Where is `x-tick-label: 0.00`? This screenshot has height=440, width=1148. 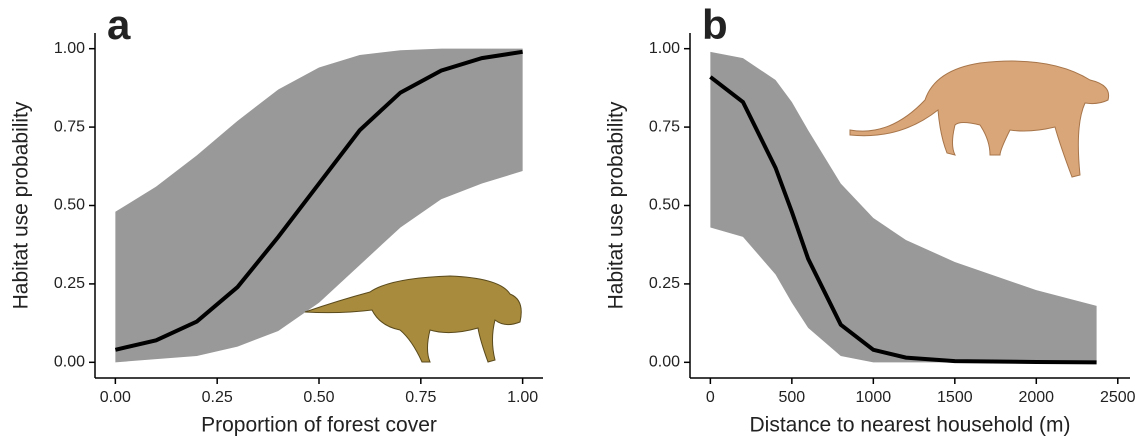
x-tick-label: 0.00 is located at coordinates (115, 397).